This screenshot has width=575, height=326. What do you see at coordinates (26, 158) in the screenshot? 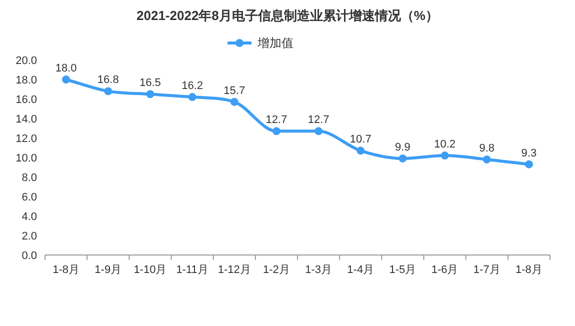
I see `y-tick-label: 10.0` at bounding box center [26, 158].